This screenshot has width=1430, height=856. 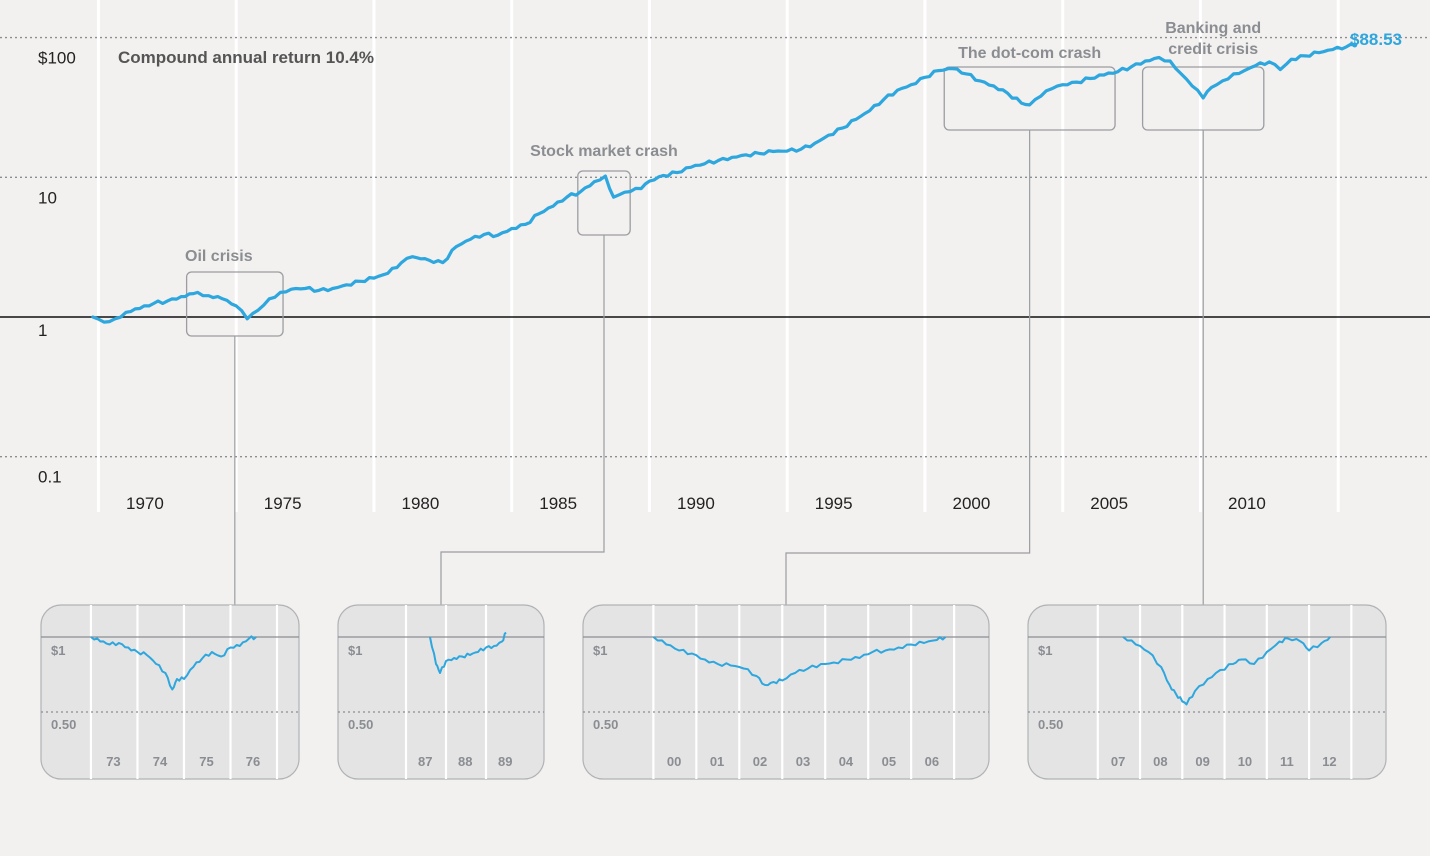 What do you see at coordinates (47, 197) in the screenshot?
I see `y-tick-label: 10` at bounding box center [47, 197].